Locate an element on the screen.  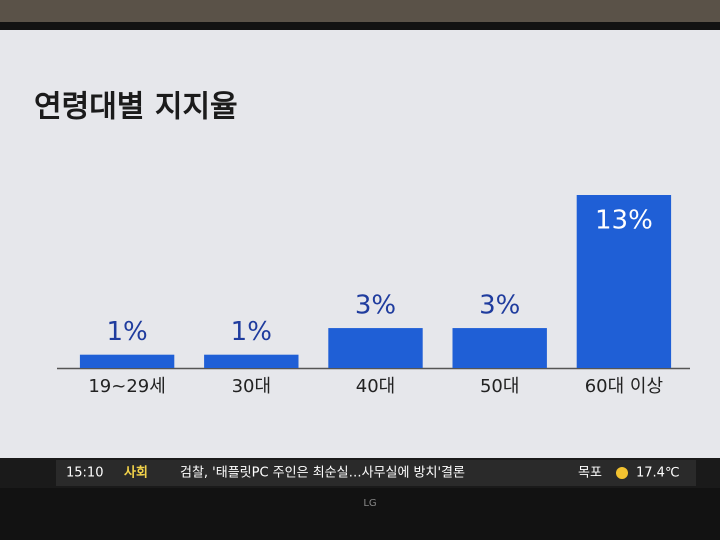
ticker-temperature: 17.4℃ is located at coordinates (658, 473).